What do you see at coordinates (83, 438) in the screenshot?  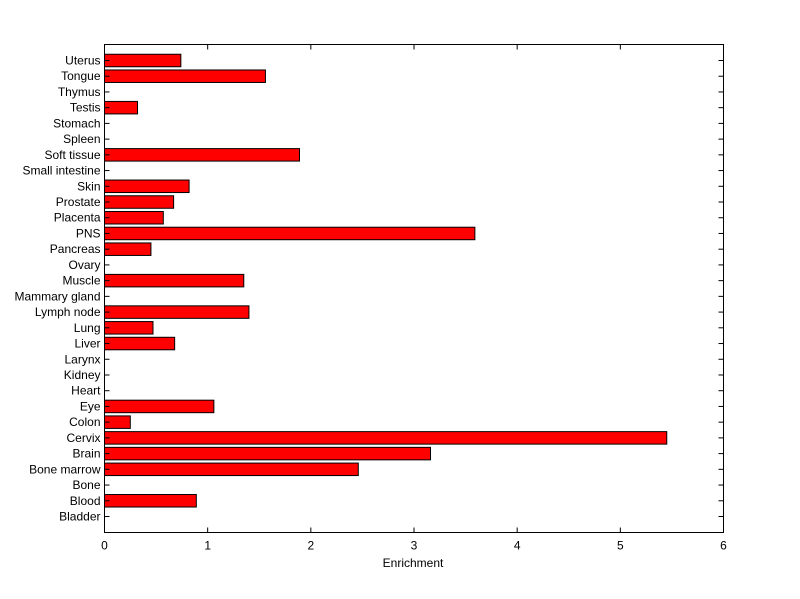 I see `y-tick-label-cervix: Cervix` at bounding box center [83, 438].